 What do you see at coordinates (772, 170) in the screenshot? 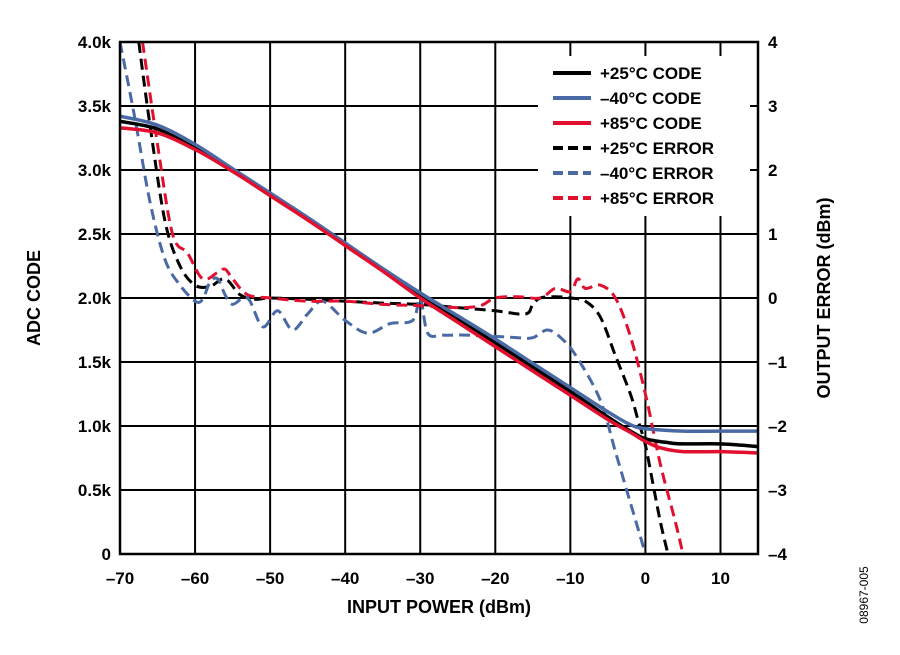
I see `y2-tick-label: 2` at bounding box center [772, 170].